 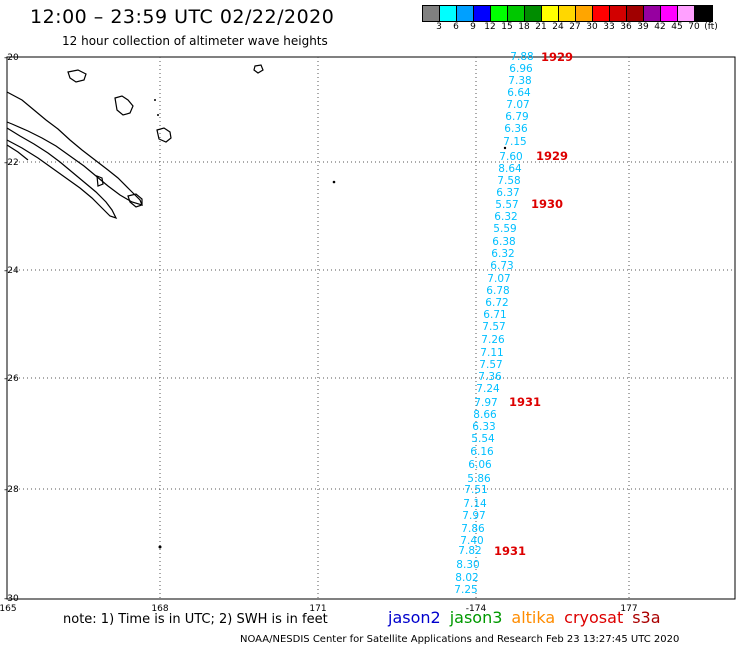 What do you see at coordinates (476, 617) in the screenshot?
I see `satellite-name: jason3` at bounding box center [476, 617].